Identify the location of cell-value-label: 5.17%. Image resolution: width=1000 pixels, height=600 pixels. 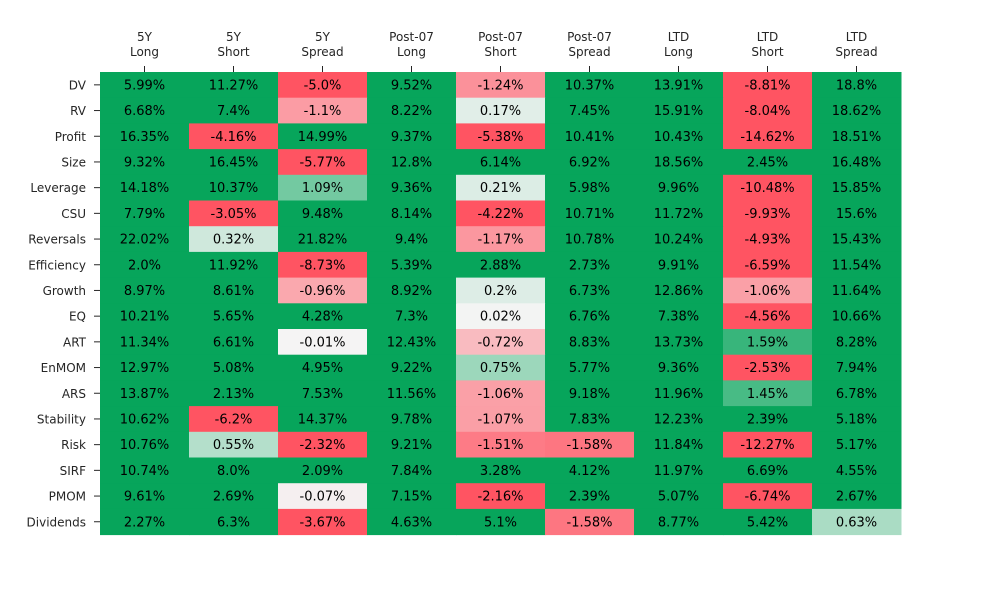
(856, 445).